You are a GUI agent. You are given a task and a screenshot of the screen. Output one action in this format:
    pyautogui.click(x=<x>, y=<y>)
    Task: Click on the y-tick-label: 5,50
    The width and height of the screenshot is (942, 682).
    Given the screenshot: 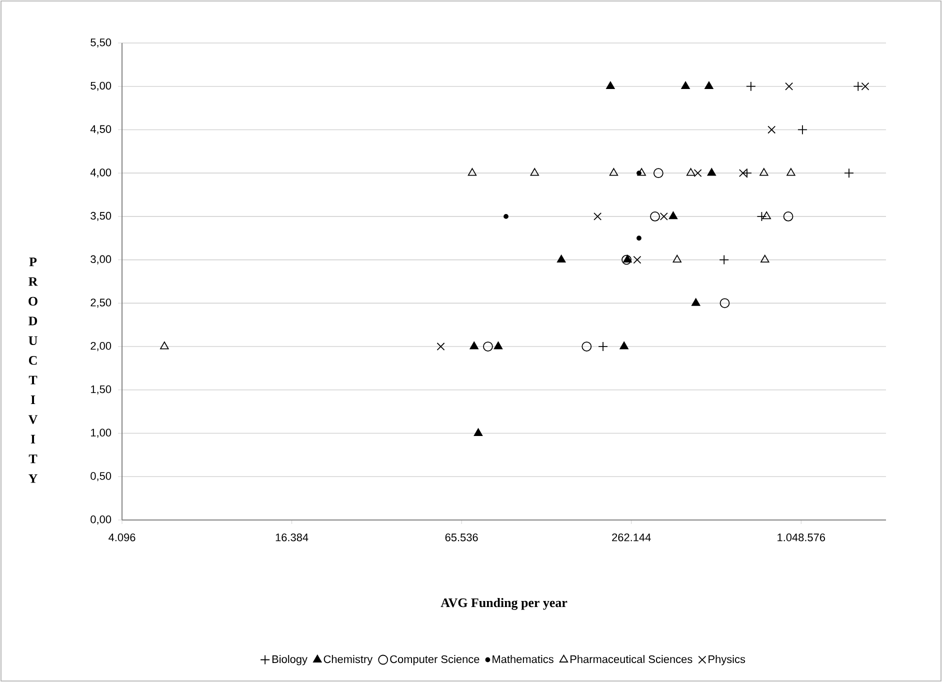 What is the action you would take?
    pyautogui.click(x=101, y=43)
    